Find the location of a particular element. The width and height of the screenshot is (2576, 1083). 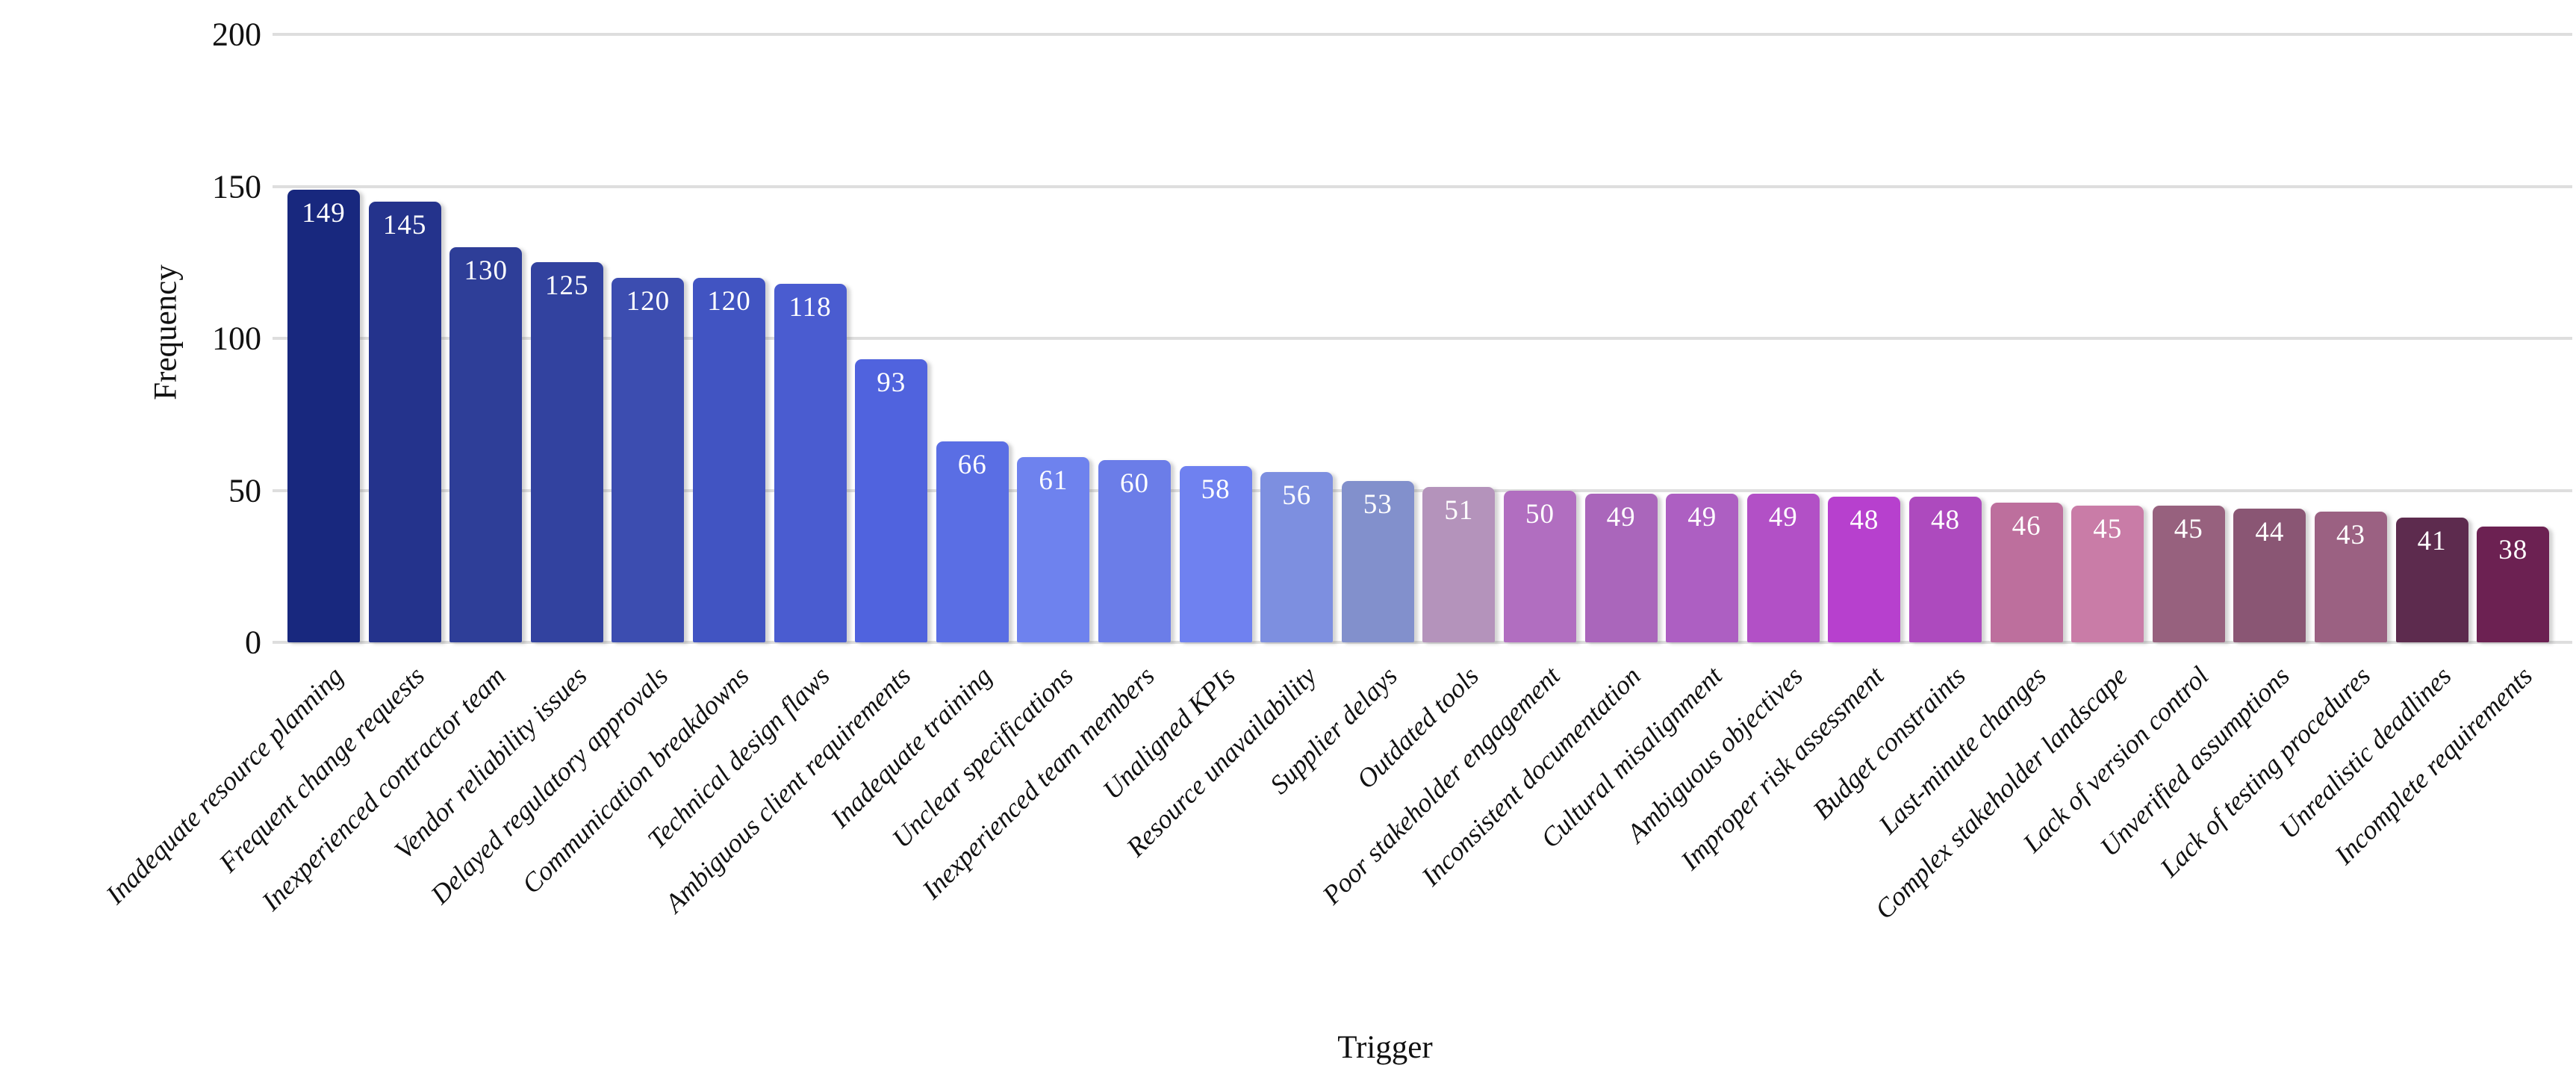

bar: 43 is located at coordinates (2351, 576).